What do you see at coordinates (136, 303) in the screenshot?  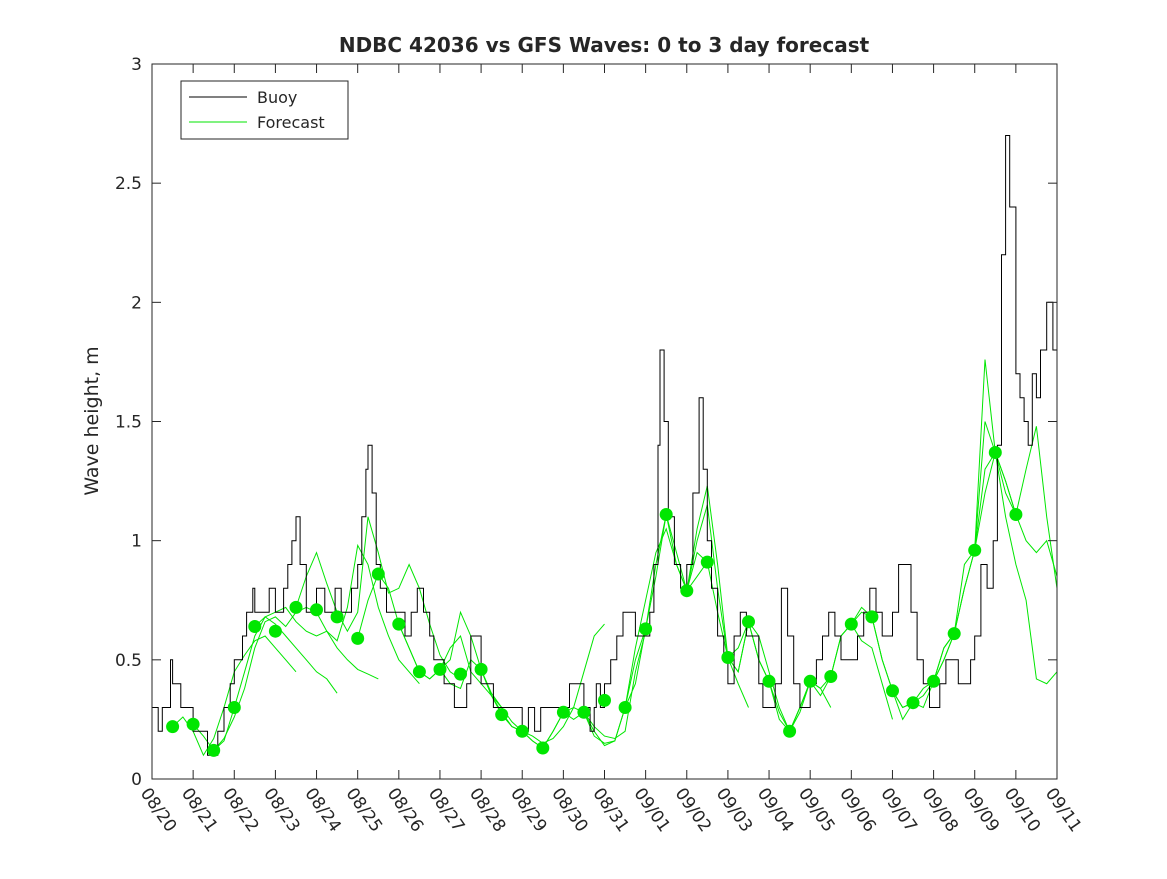 I see `y-tick-label: 2` at bounding box center [136, 303].